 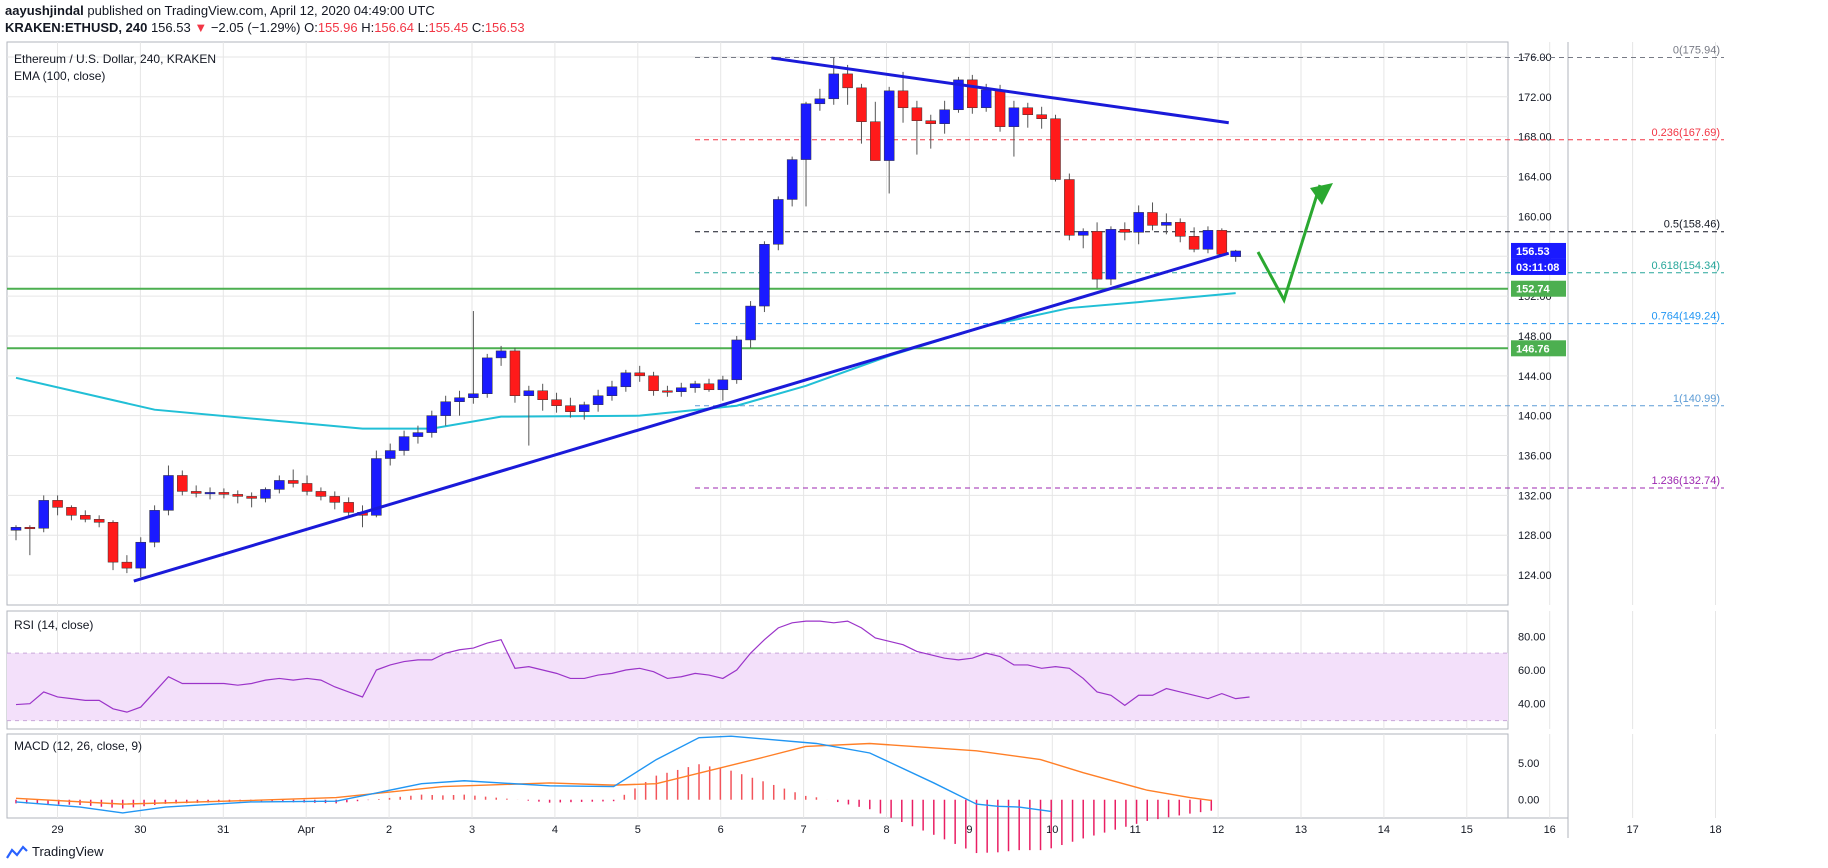 What do you see at coordinates (170, 27) in the screenshot?
I see `last-price: 156.53` at bounding box center [170, 27].